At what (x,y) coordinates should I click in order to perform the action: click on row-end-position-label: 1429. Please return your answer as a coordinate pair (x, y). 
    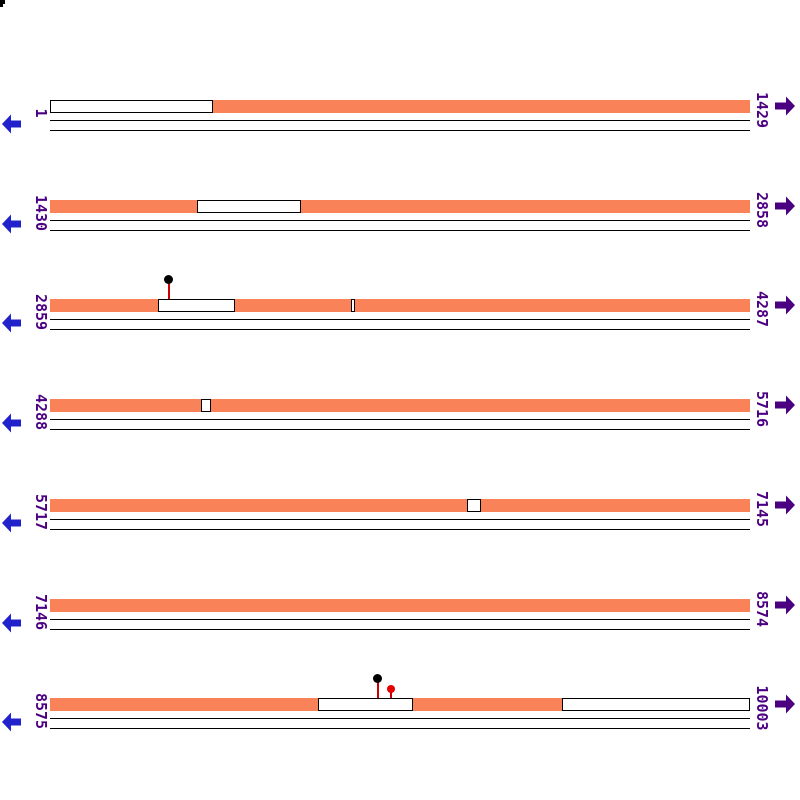
    Looking at the image, I should click on (762, 110).